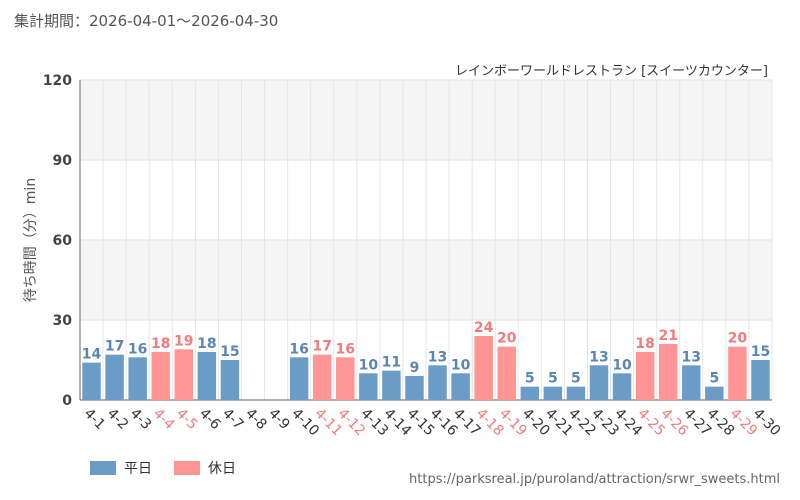 The height and width of the screenshot is (500, 800). I want to click on data-label-4-7: 15, so click(229, 352).